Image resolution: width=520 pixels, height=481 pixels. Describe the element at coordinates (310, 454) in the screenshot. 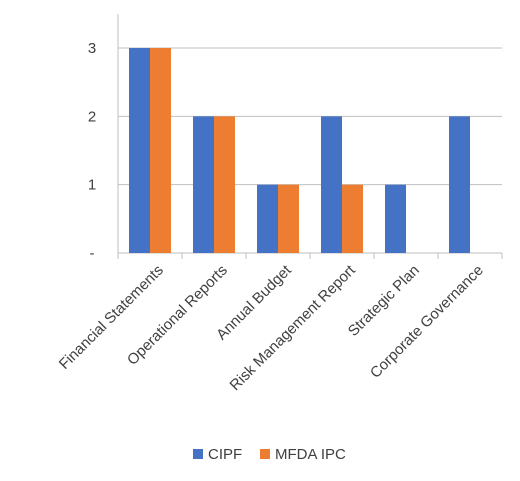

I see `legend-label: MFDA IPC` at that location.